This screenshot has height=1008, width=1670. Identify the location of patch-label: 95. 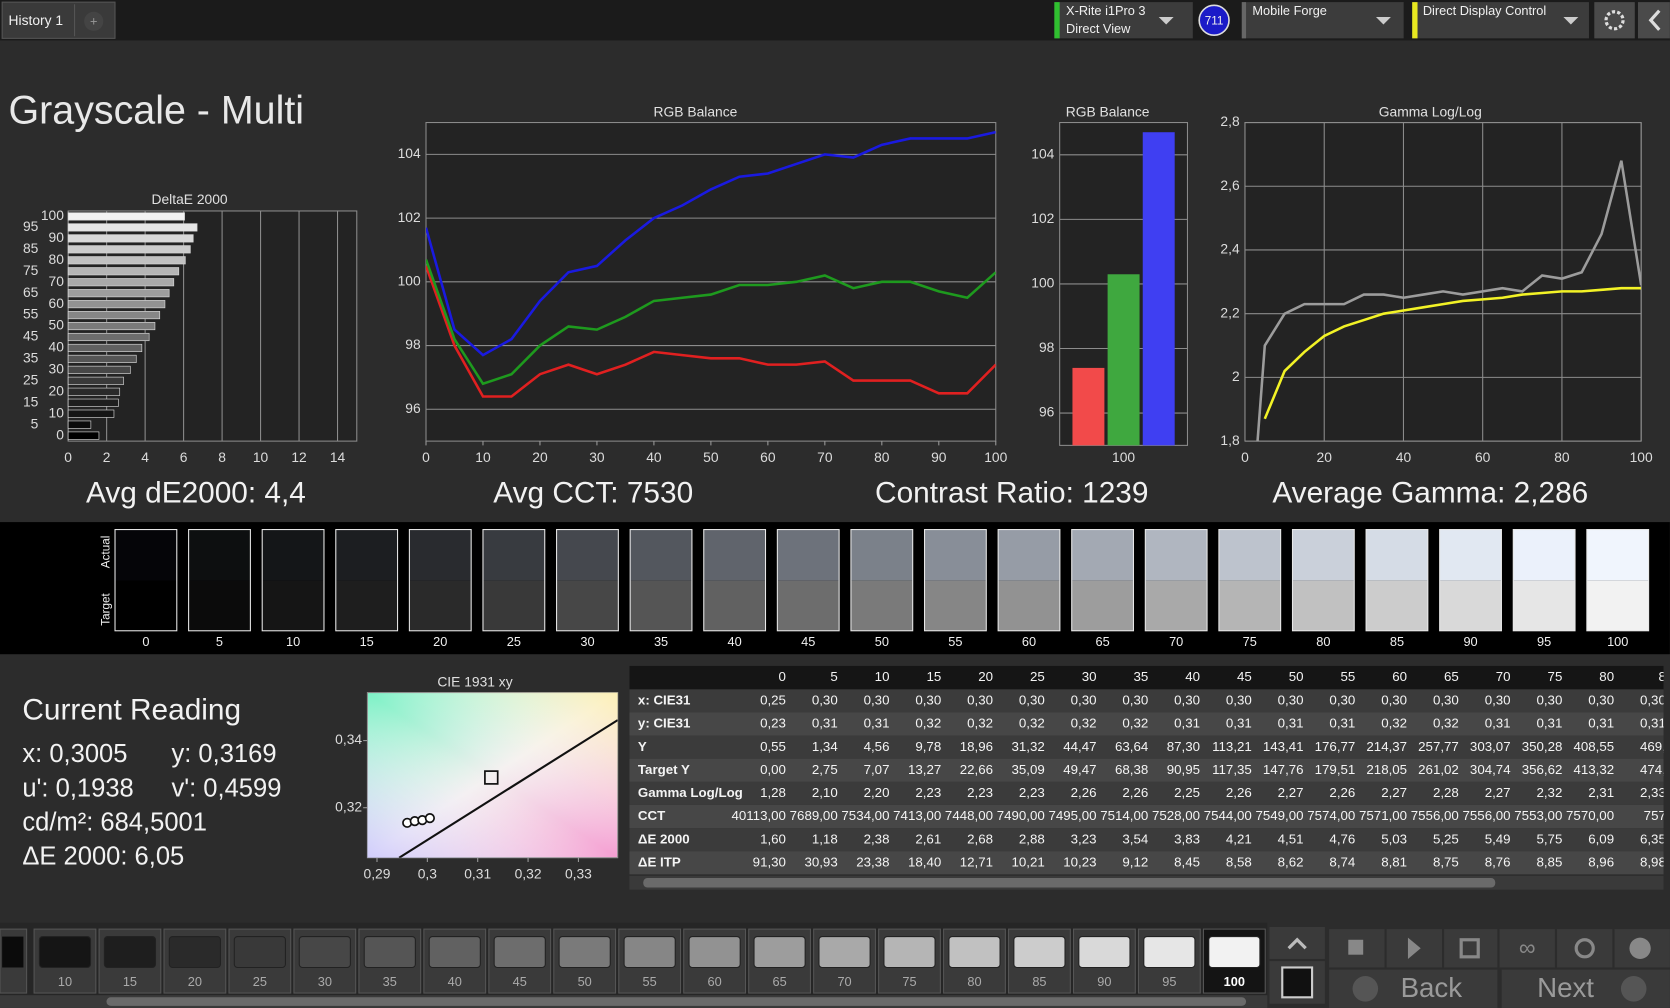
(1169, 981).